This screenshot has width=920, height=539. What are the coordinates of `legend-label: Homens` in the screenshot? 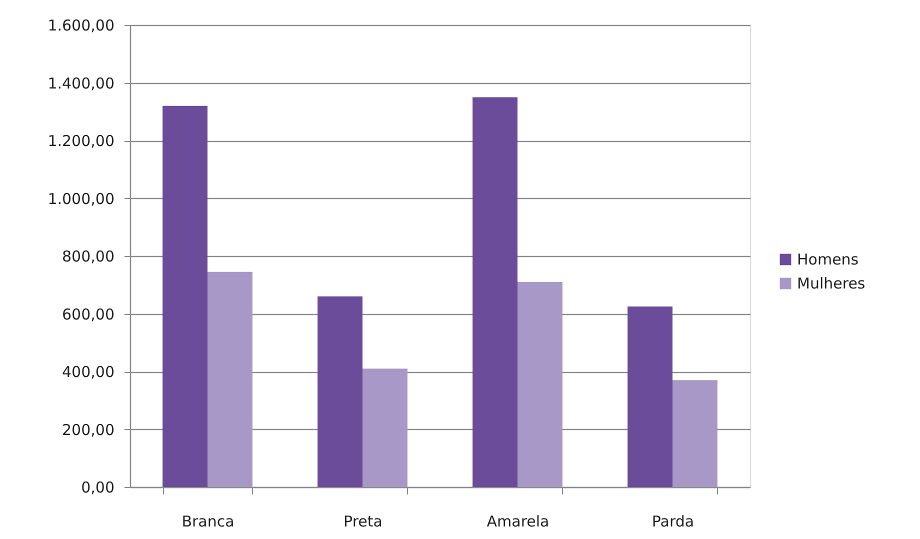 It's located at (828, 259).